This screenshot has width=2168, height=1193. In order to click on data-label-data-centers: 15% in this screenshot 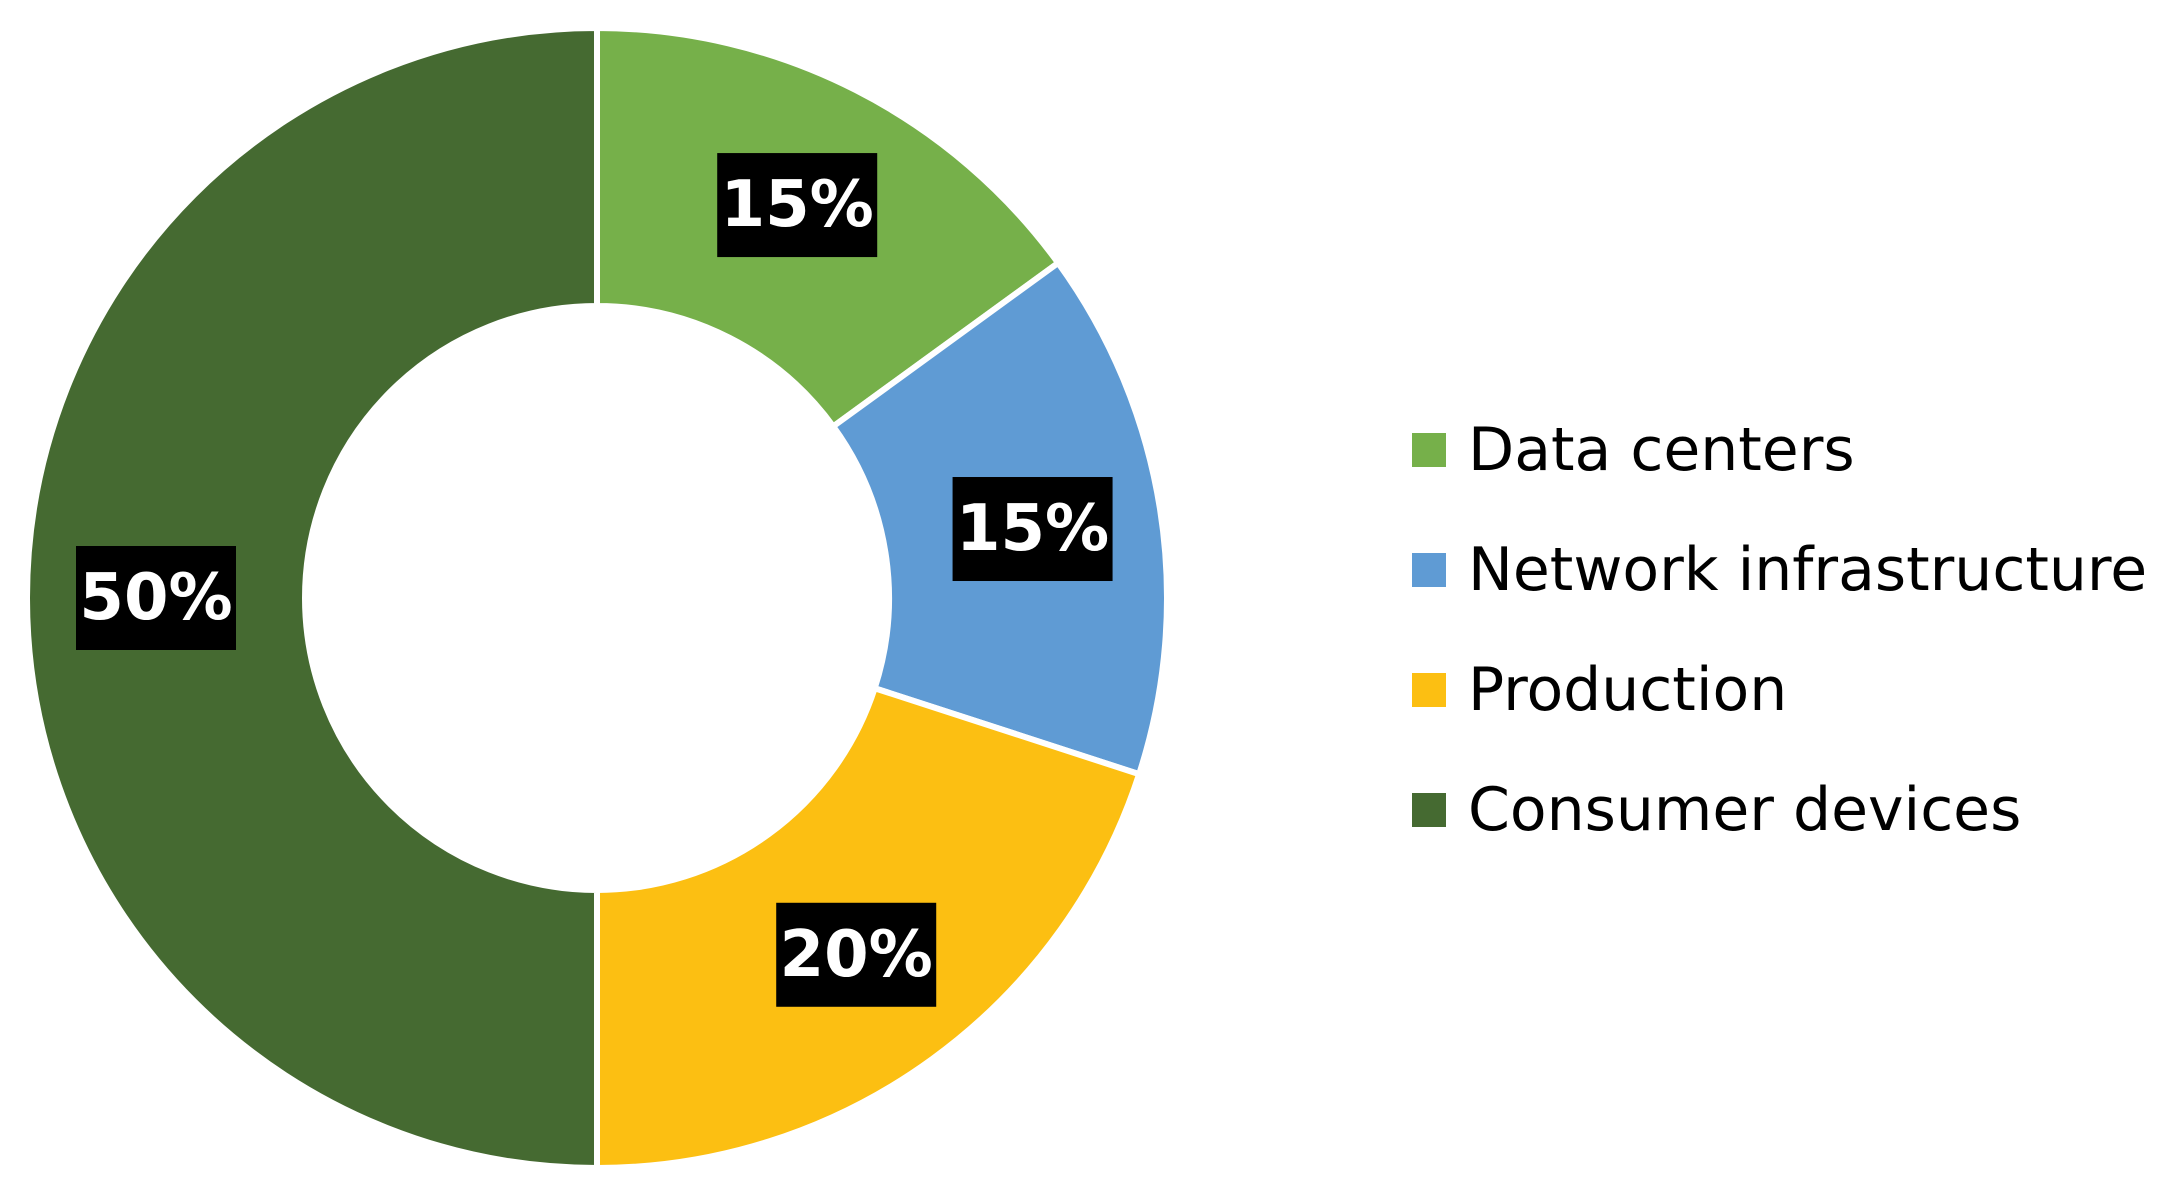, I will do `click(797, 205)`.